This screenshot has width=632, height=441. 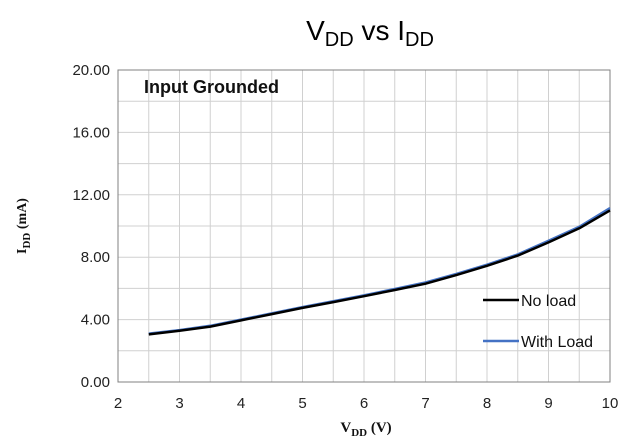 I want to click on y-tick-label: 4.00, so click(x=95, y=320).